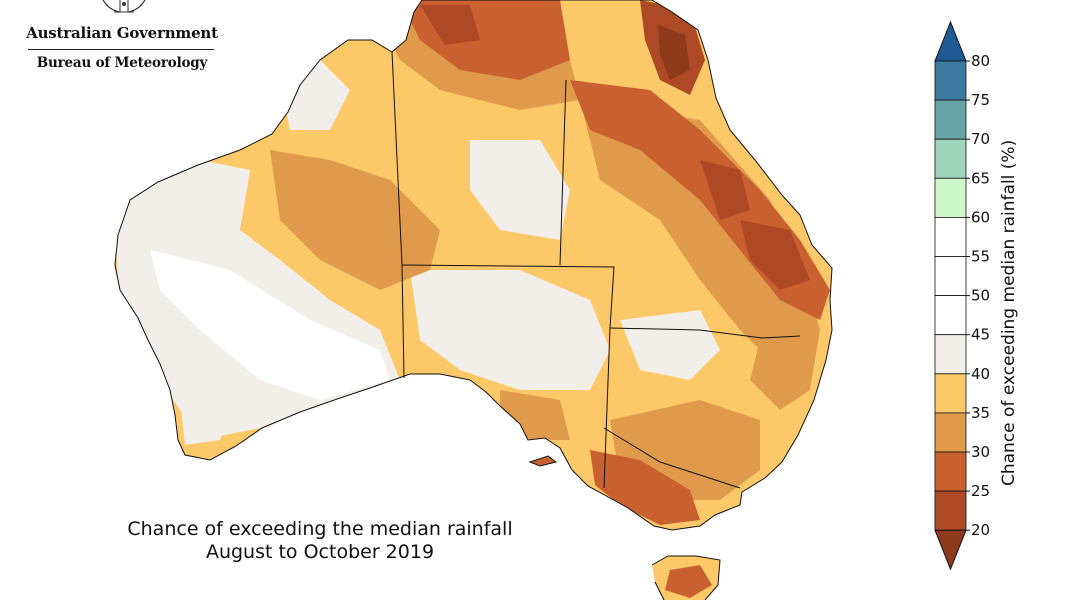 This screenshot has width=1085, height=600. Describe the element at coordinates (122, 33) in the screenshot. I see `government-name: Australian Government` at that location.